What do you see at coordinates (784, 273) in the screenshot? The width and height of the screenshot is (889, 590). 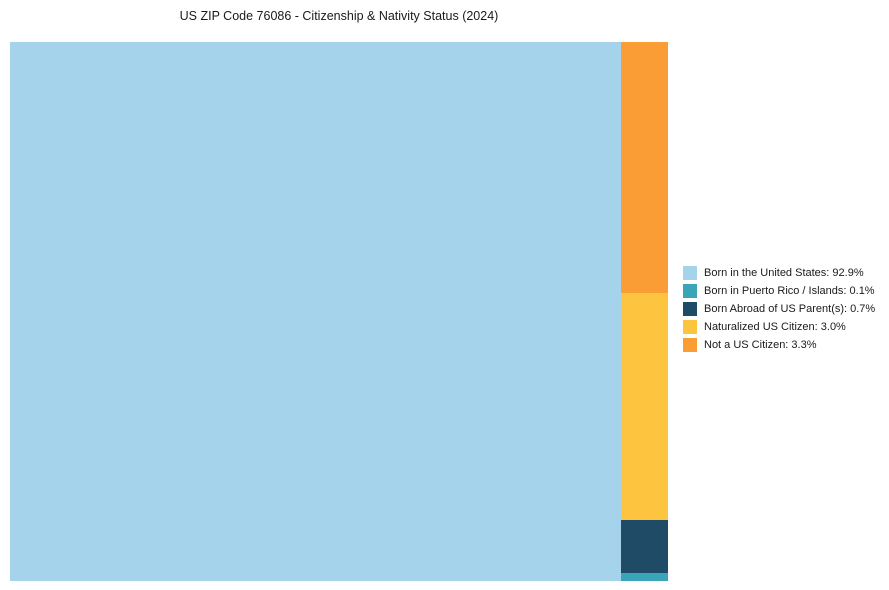 I see `legend-label: Born in the United States: 92.9%` at bounding box center [784, 273].